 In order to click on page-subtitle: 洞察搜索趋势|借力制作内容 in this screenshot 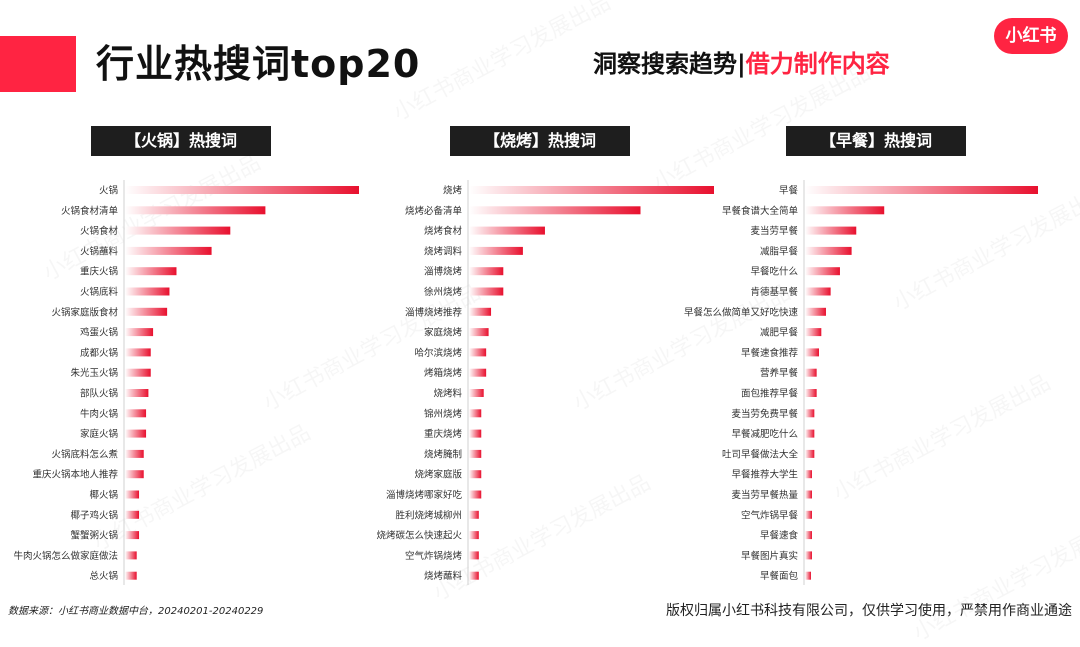, I will do `click(741, 64)`.